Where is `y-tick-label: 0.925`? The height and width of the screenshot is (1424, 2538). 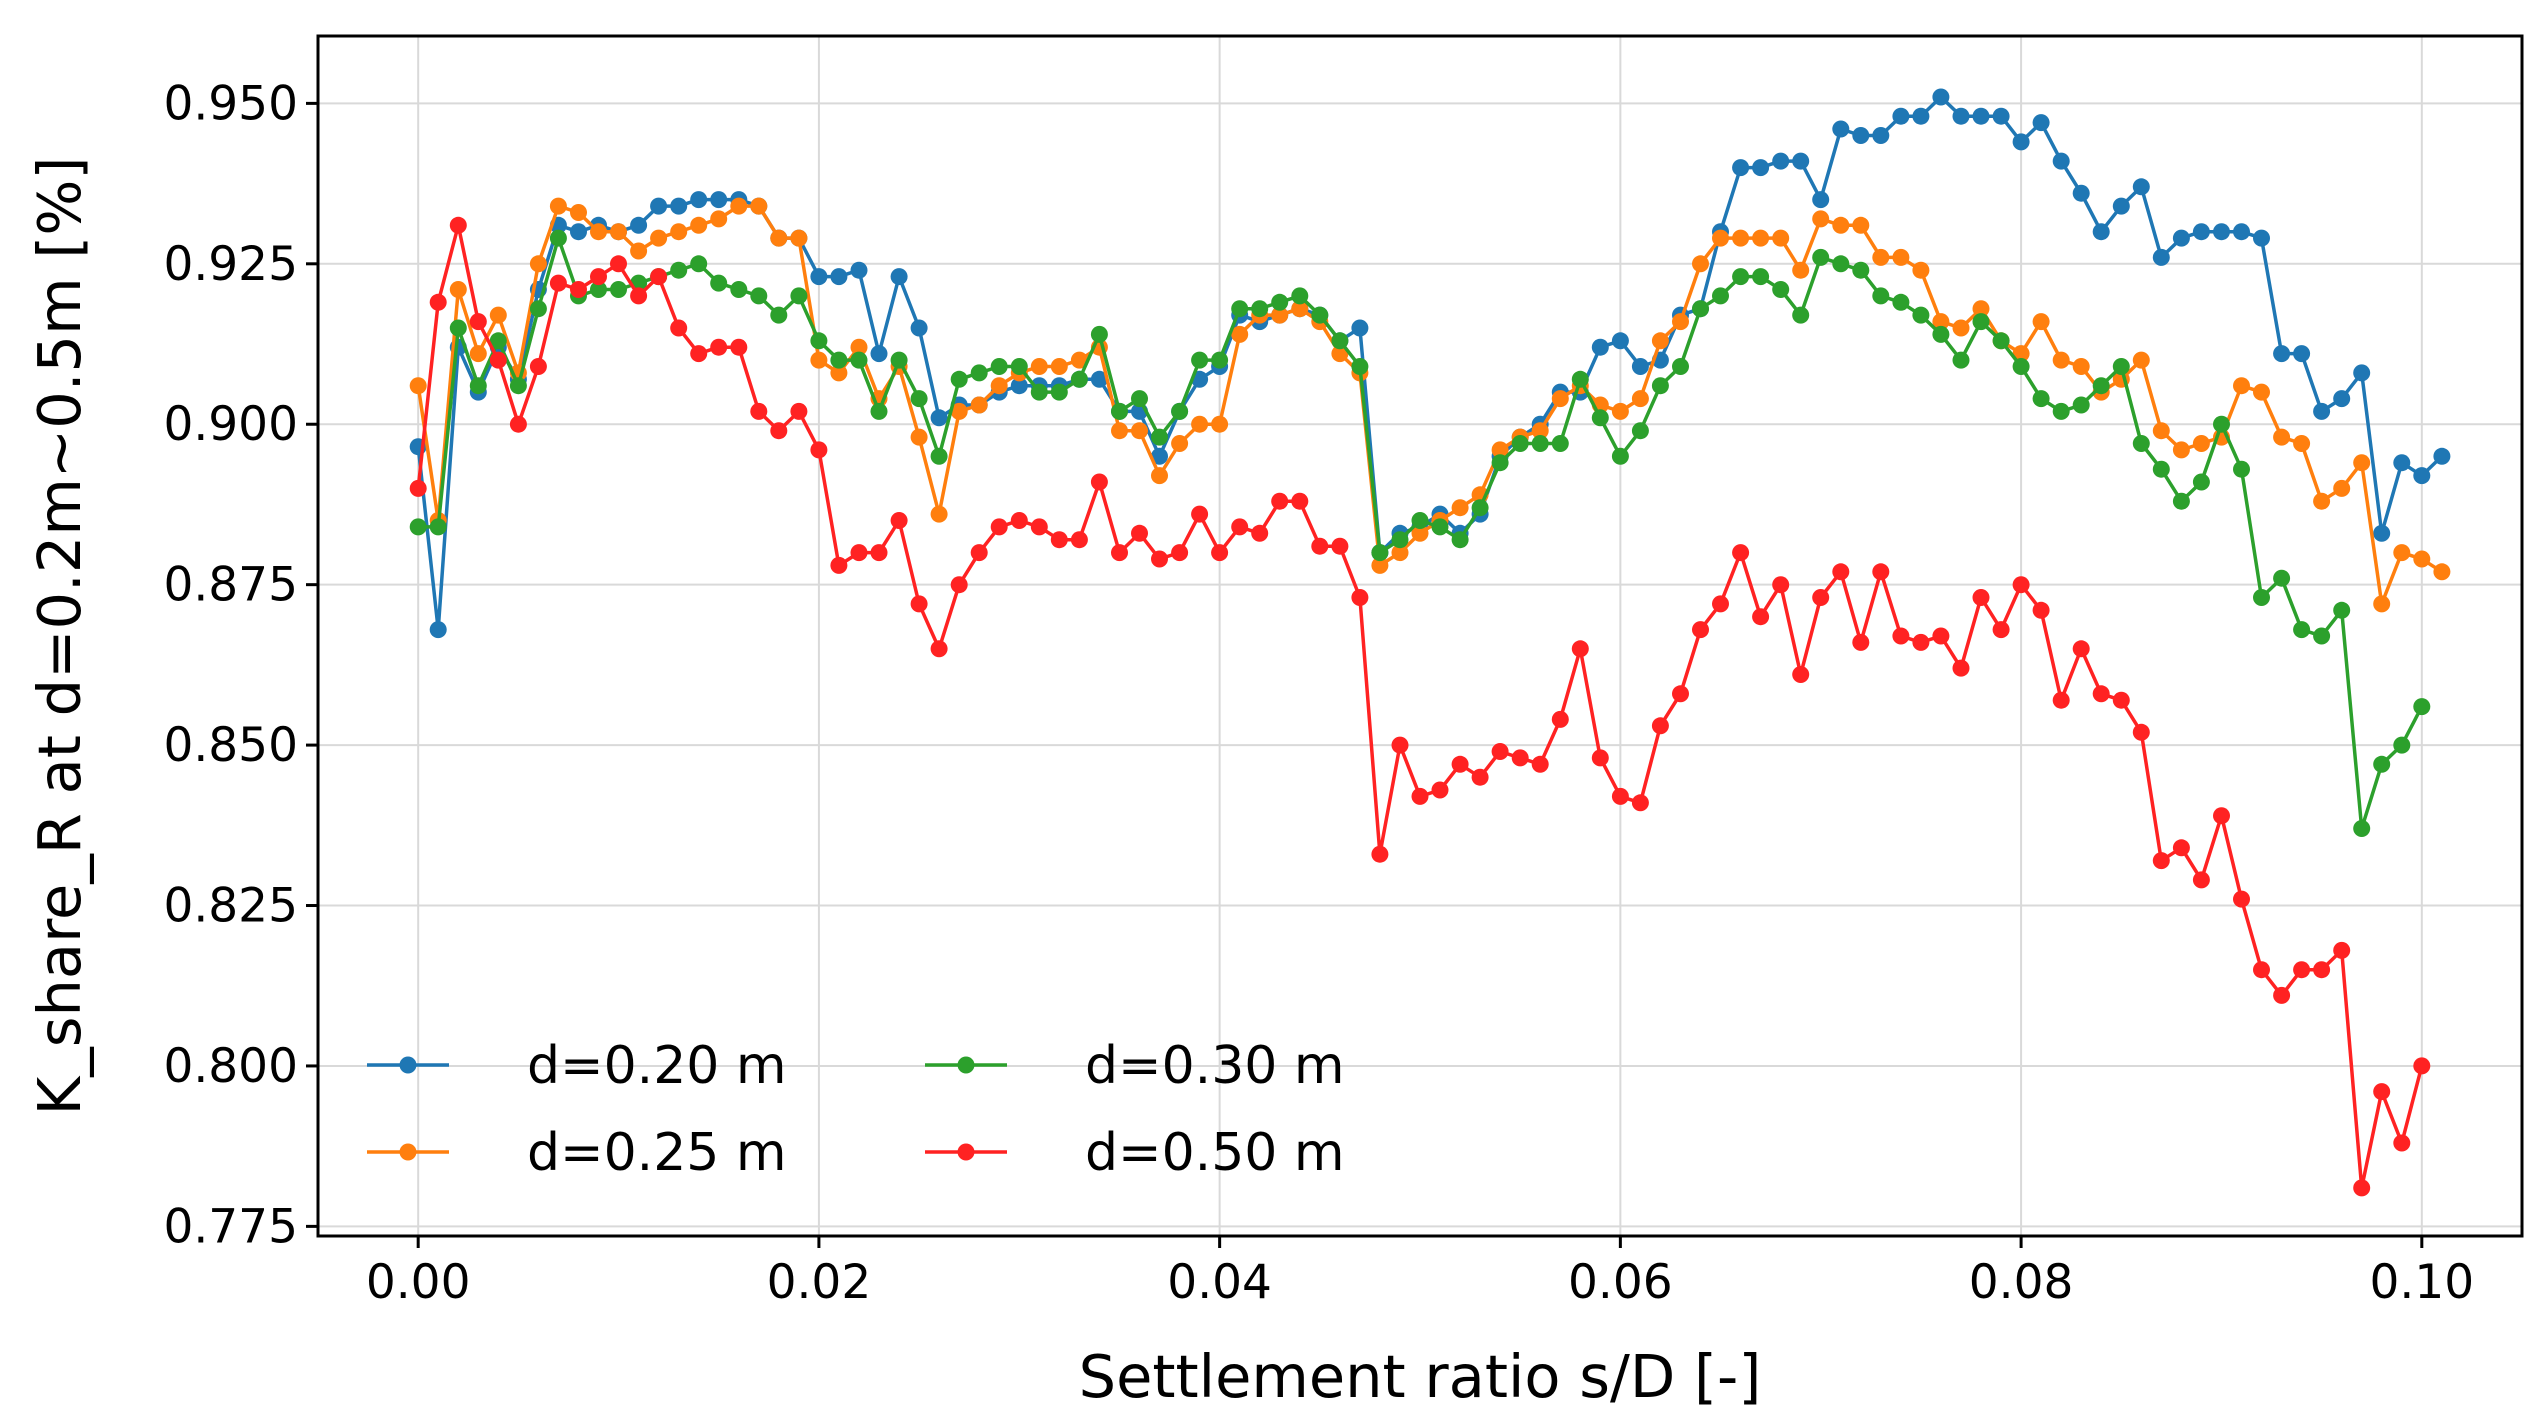
y-tick-label: 0.925 is located at coordinates (230, 264).